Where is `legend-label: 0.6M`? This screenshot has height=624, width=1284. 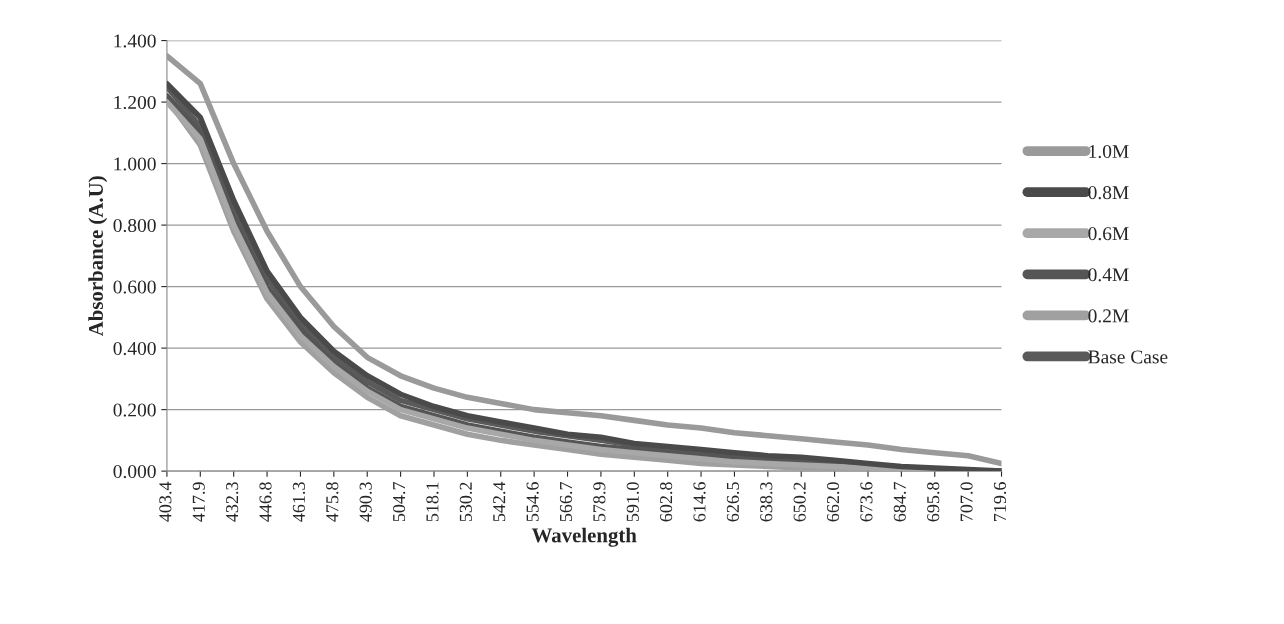 legend-label: 0.6M is located at coordinates (1108, 234).